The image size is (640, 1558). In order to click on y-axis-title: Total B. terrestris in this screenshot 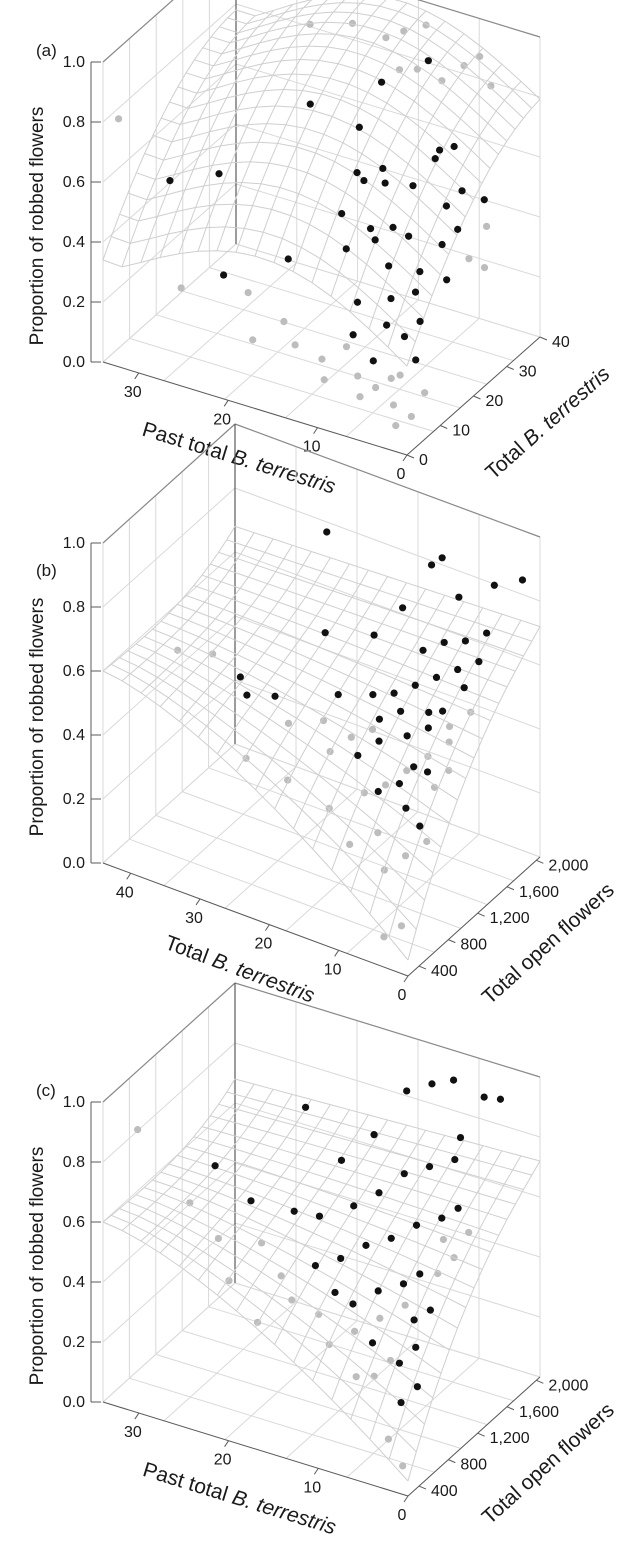, I will do `click(547, 423)`.